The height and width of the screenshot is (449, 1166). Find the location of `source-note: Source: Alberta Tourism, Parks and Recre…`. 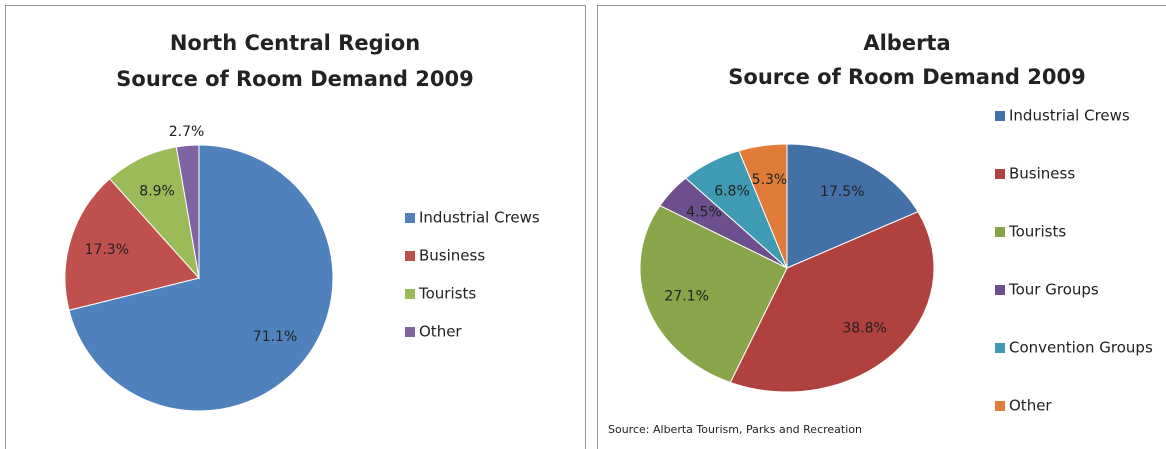

source-note: Source: Alberta Tourism, Parks and Recre… is located at coordinates (735, 429).